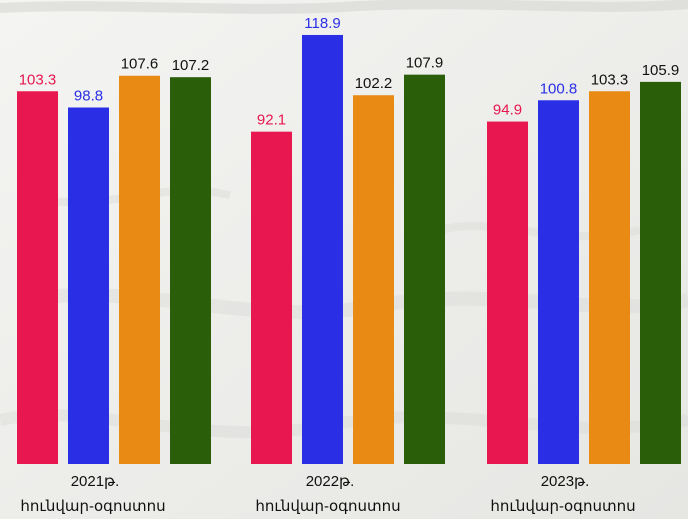 Image resolution: width=688 pixels, height=519 pixels. Describe the element at coordinates (88, 95) in the screenshot. I see `data-label-0-1: 98.8` at that location.